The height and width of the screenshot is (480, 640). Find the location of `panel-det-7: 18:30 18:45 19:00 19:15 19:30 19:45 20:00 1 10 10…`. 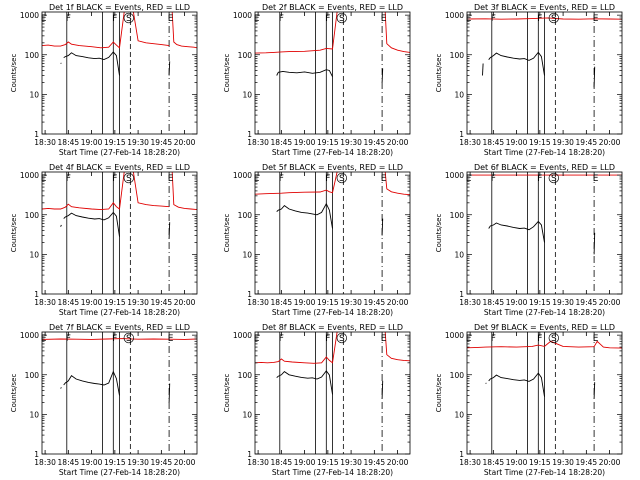

panel-det-7: 18:30 18:45 19:00 19:15 19:30 19:45 20:00 1 10 10… is located at coordinates (104, 400).